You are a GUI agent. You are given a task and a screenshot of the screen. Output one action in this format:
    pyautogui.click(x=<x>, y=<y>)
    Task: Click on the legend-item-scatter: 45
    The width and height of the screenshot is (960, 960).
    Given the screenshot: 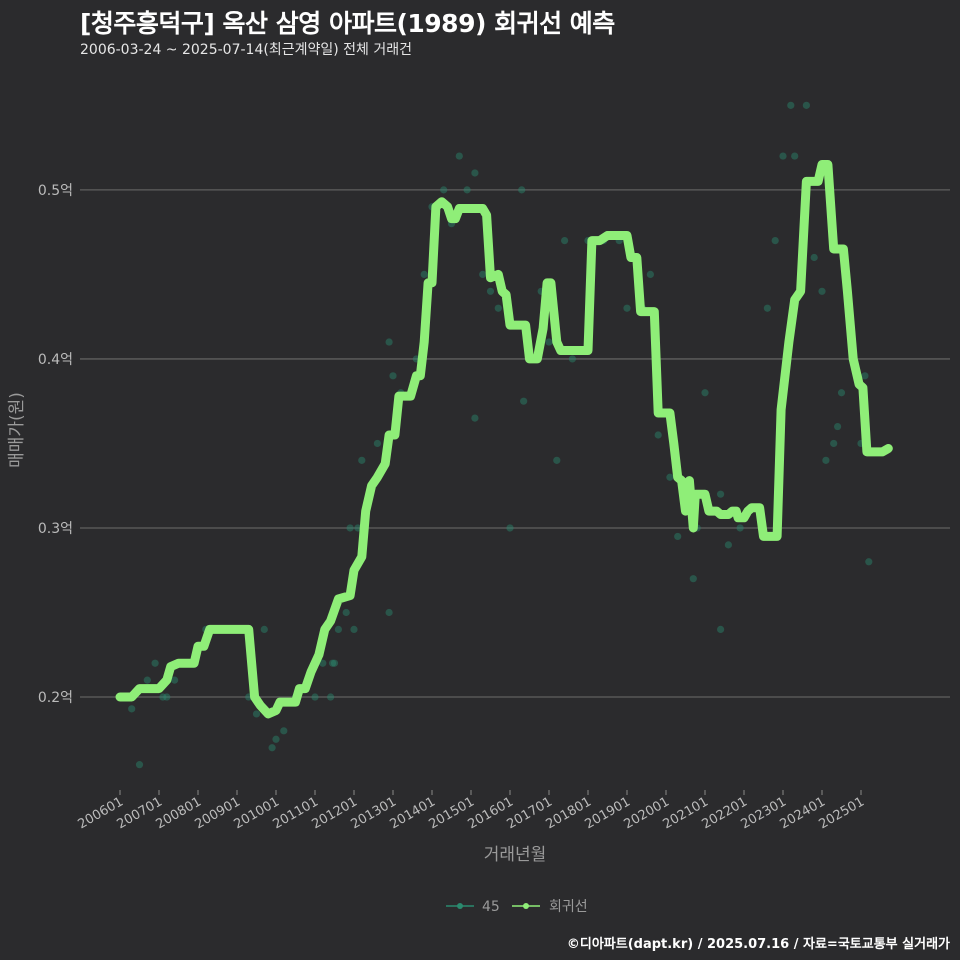 What is the action you would take?
    pyautogui.click(x=473, y=907)
    